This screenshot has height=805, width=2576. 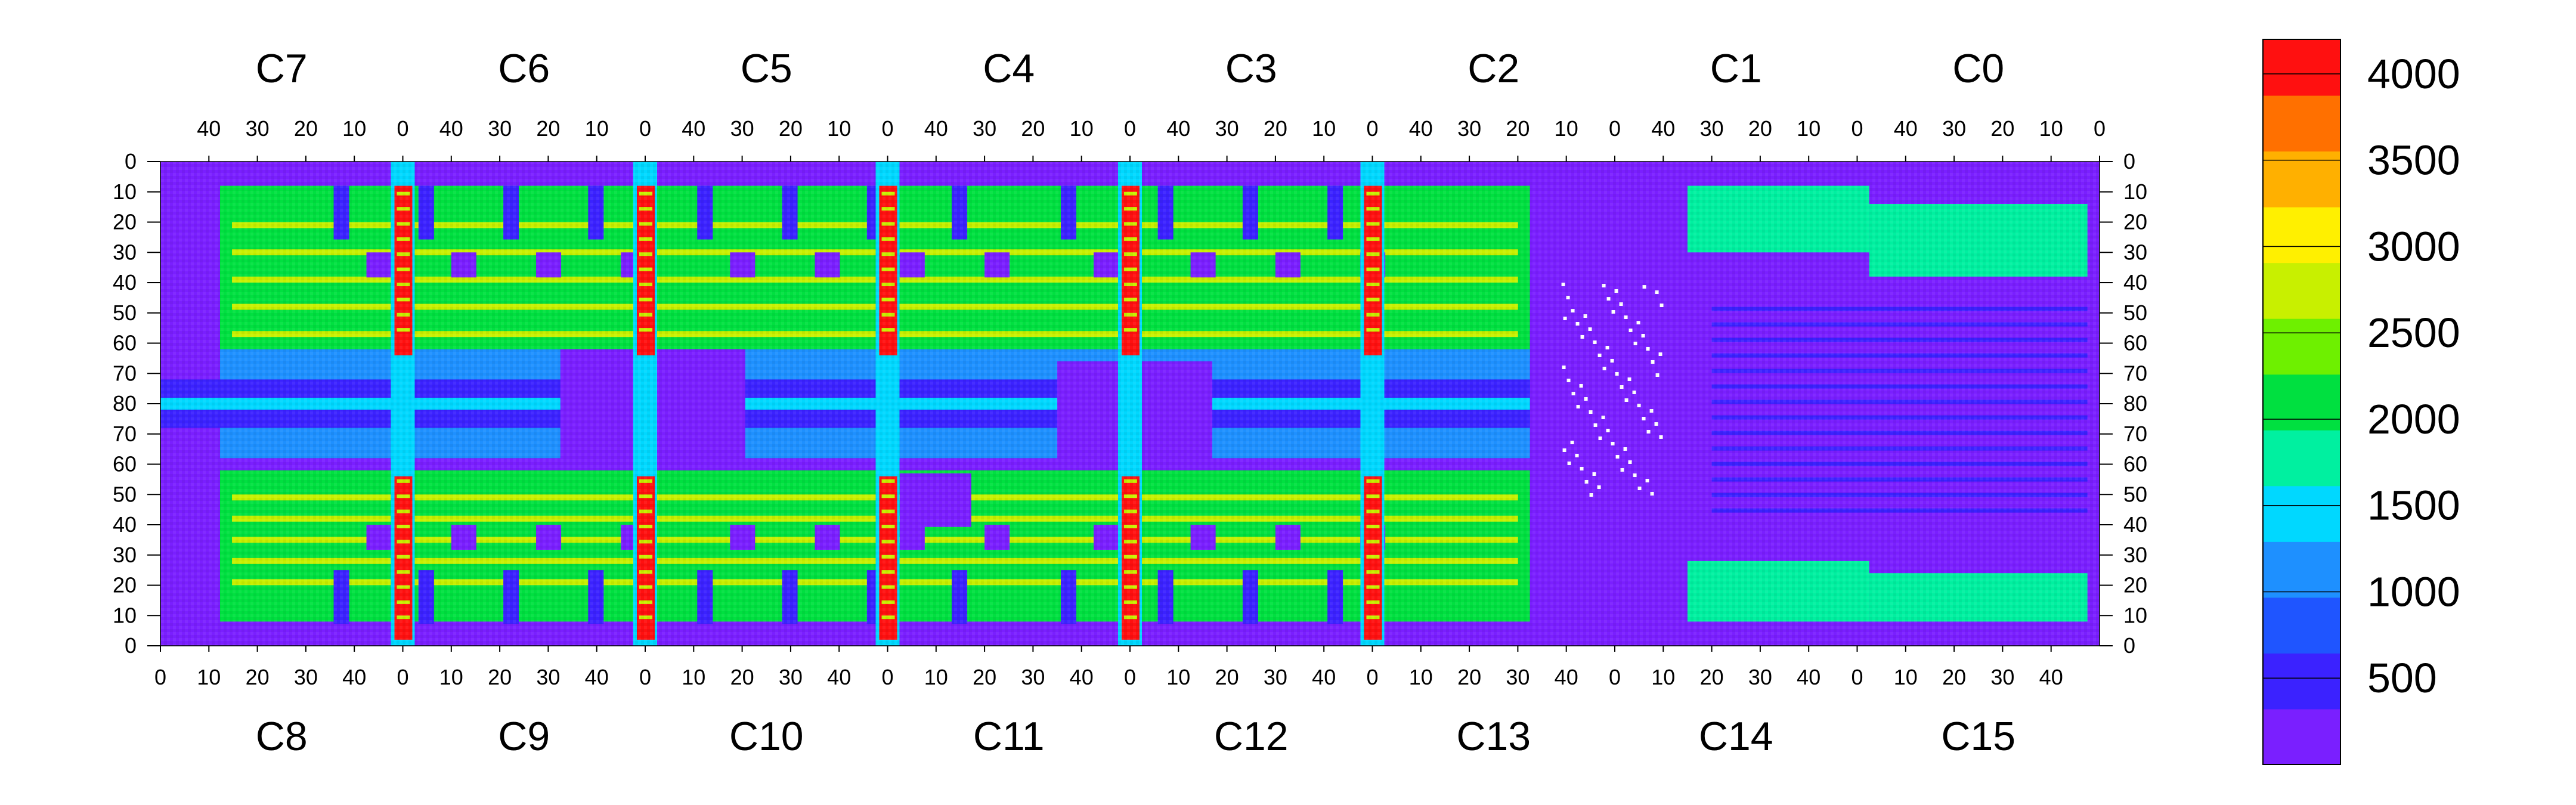 I want to click on colorbar-frame, so click(x=2302, y=402).